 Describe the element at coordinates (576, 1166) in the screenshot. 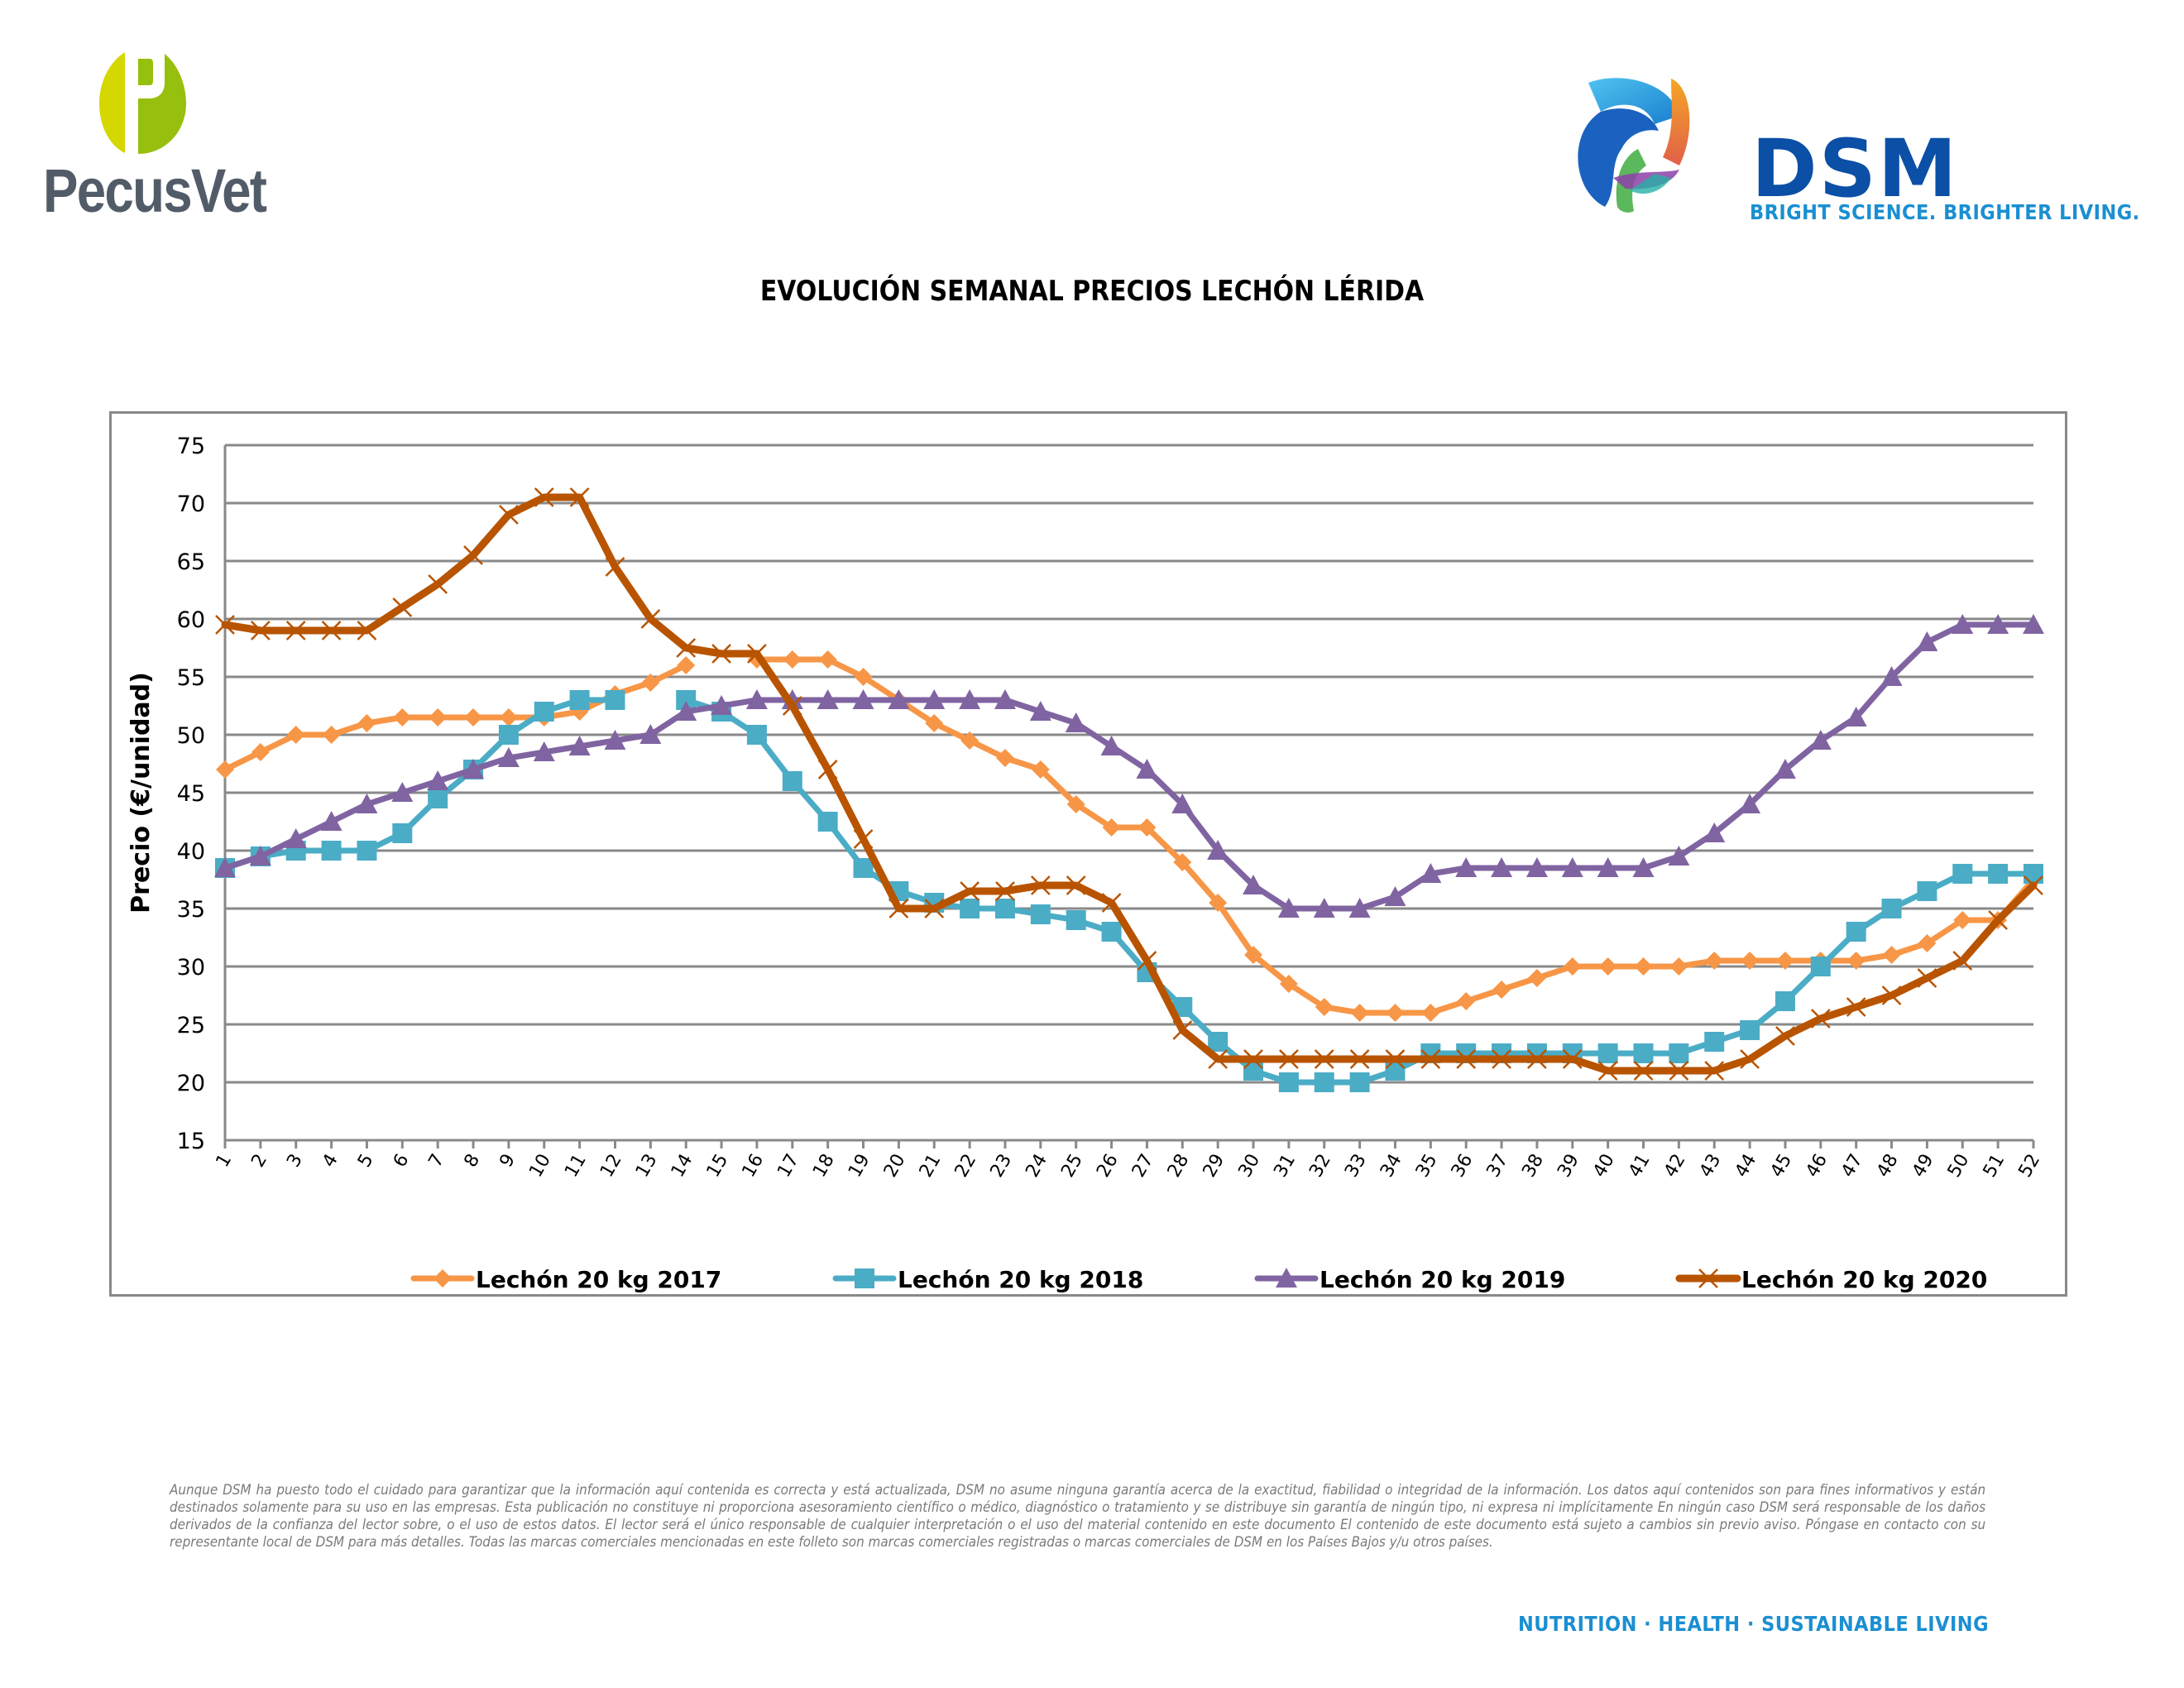

I see `x-tick-label: 11` at that location.